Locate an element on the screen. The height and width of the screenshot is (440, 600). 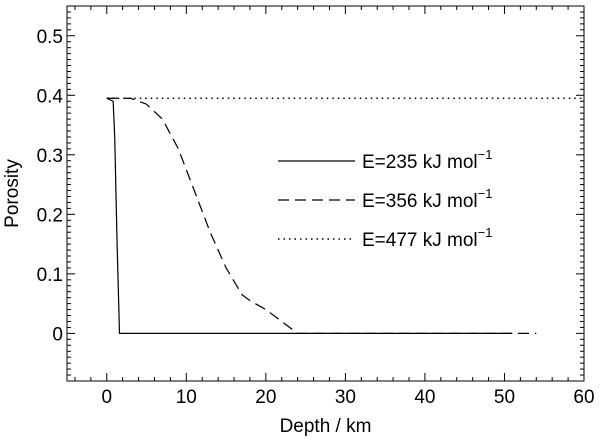
y-tick-label: 0.2 is located at coordinates (50, 215).